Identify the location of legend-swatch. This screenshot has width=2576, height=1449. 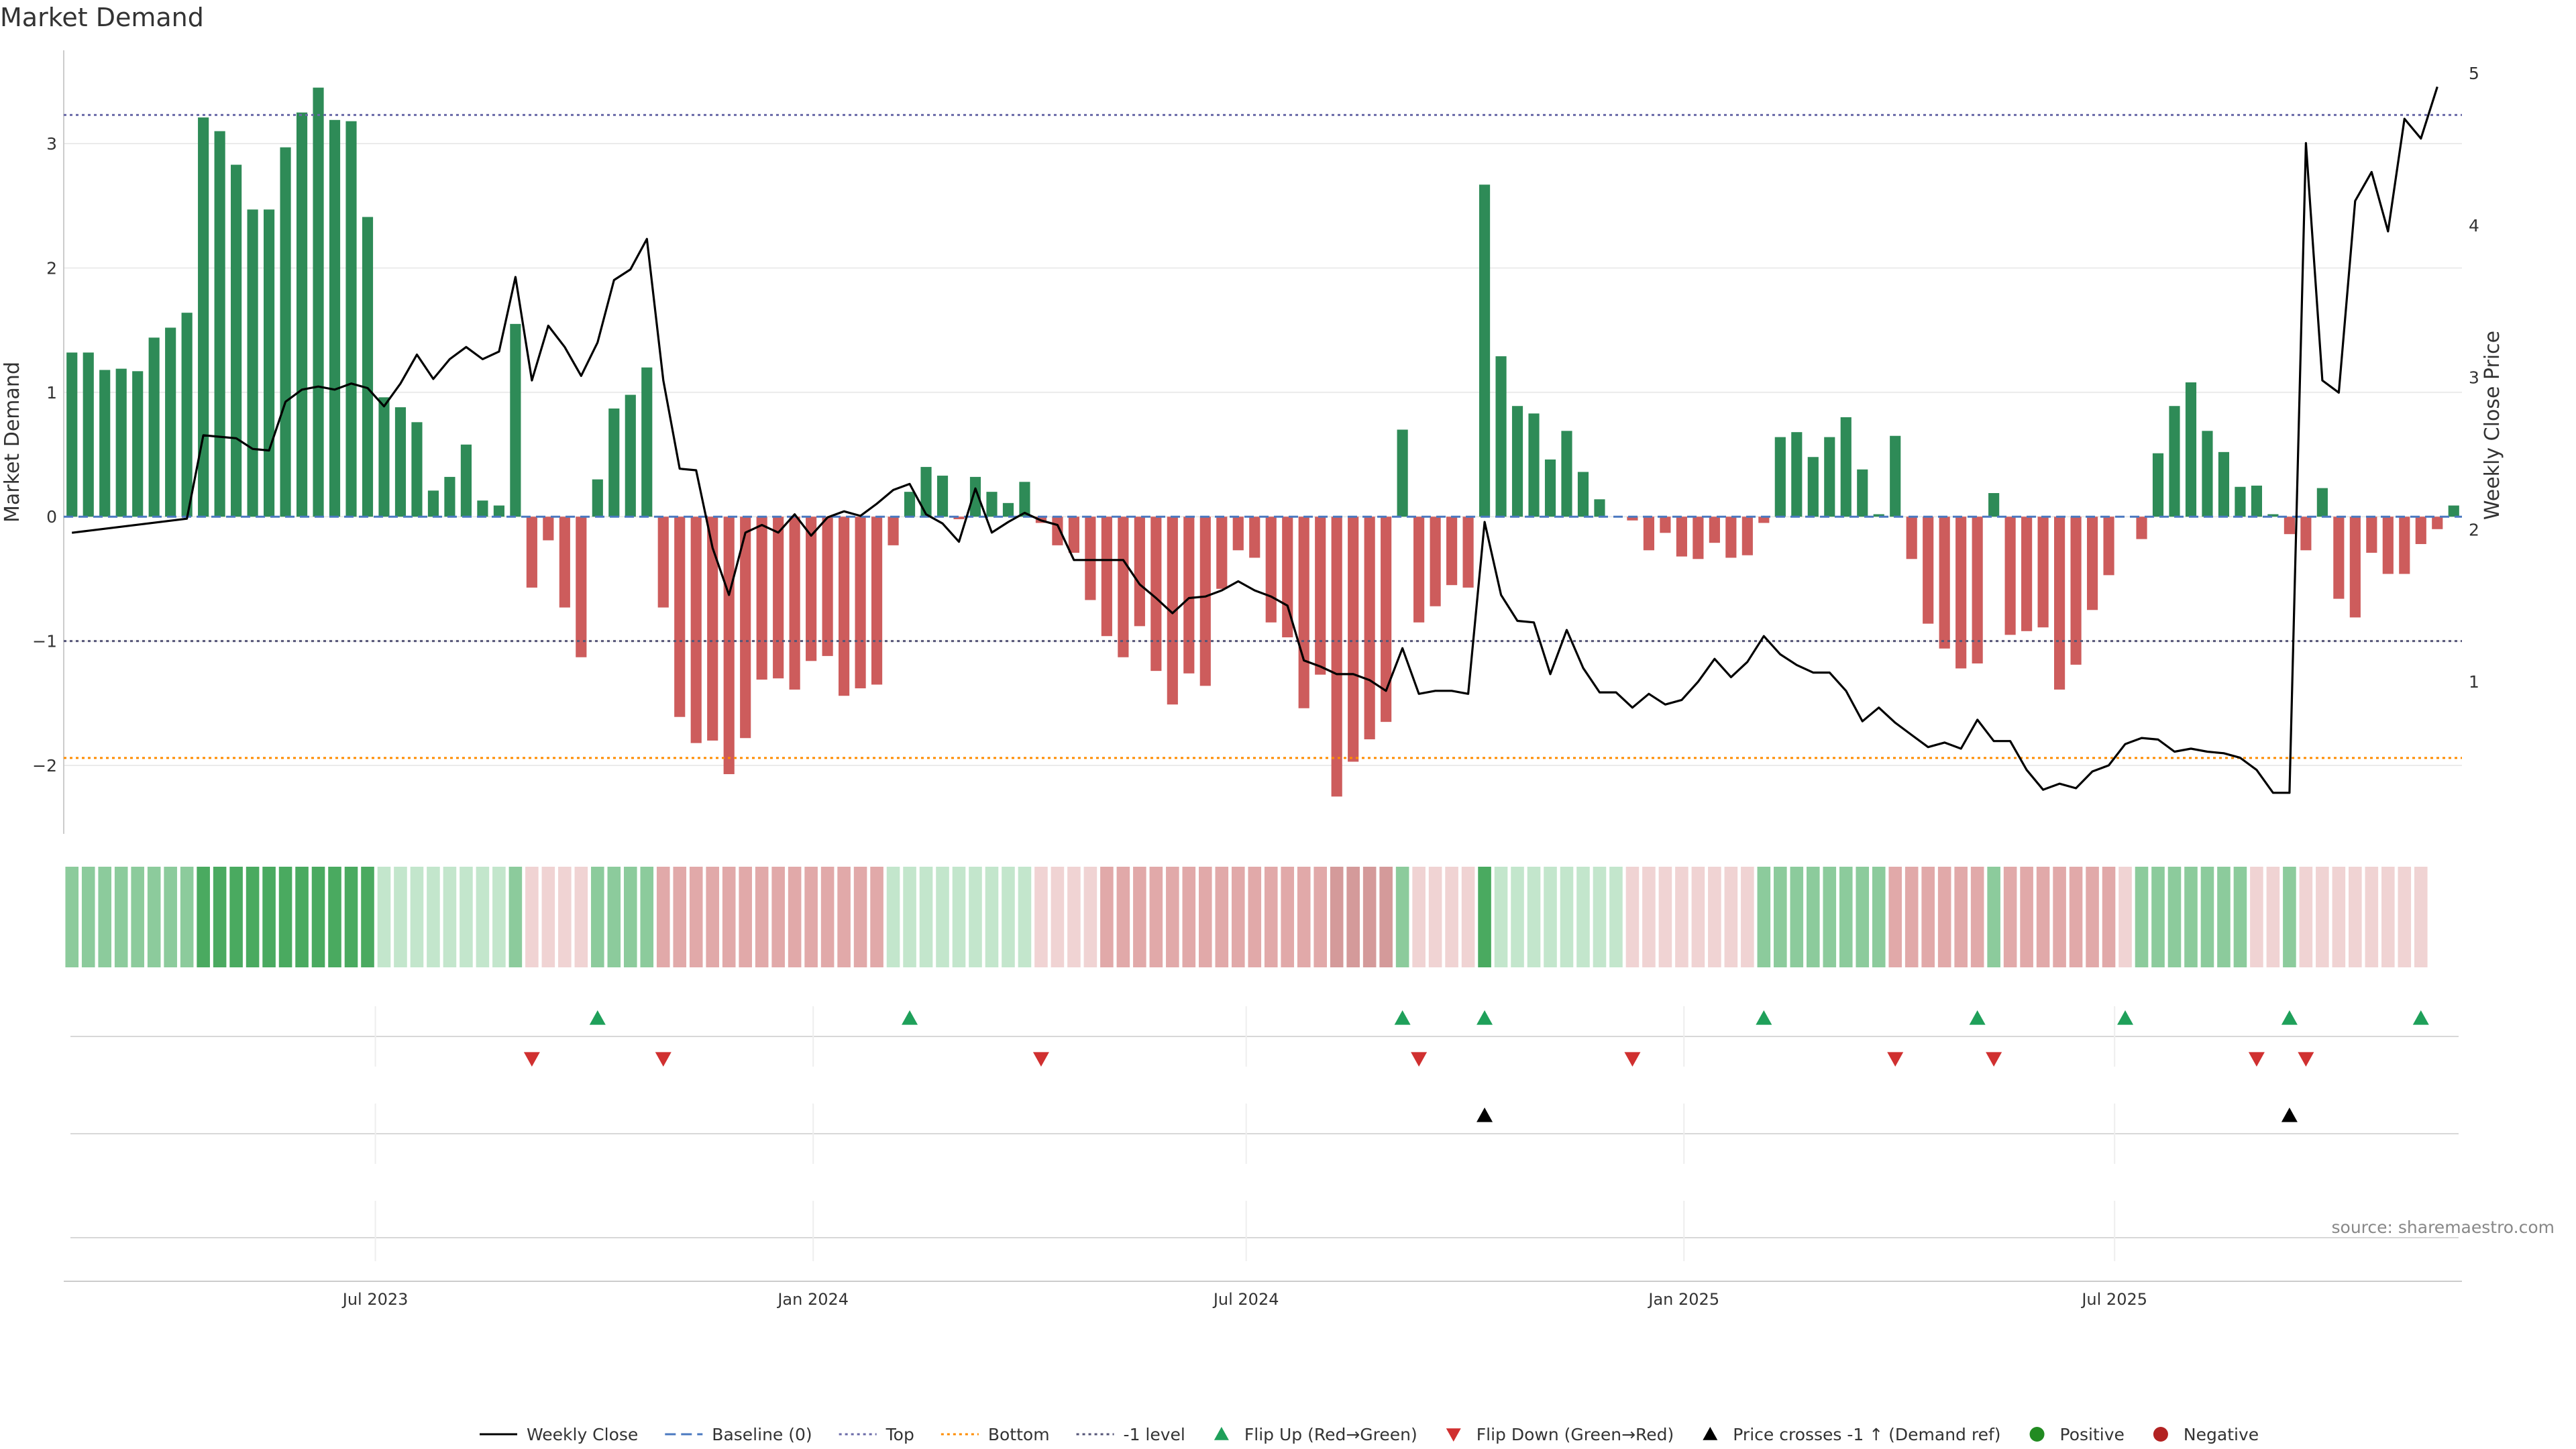
(2037, 1434).